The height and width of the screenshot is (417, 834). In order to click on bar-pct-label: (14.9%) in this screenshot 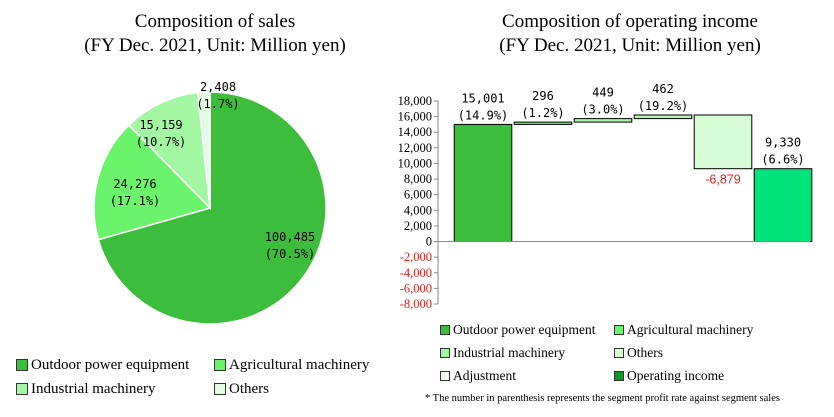, I will do `click(483, 115)`.